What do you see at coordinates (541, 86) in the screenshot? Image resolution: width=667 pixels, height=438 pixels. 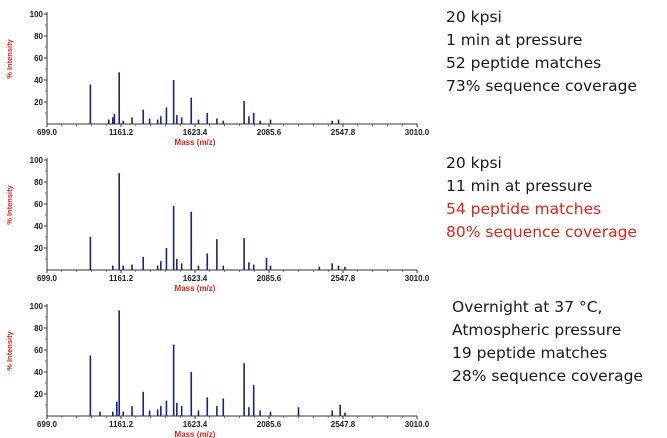 I see `sequence-coverage-label: 73% sequence coverage` at bounding box center [541, 86].